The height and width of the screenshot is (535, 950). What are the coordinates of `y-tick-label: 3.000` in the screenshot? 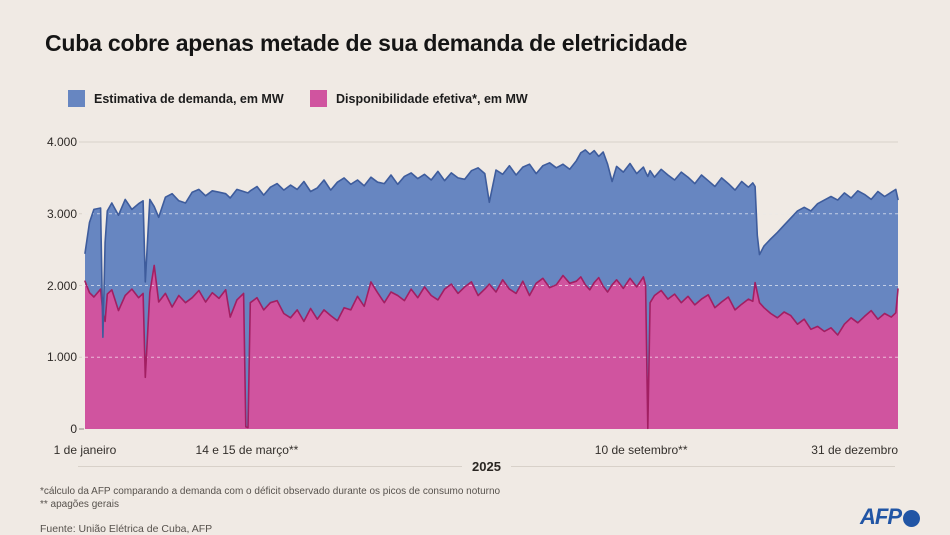 It's located at (61, 213).